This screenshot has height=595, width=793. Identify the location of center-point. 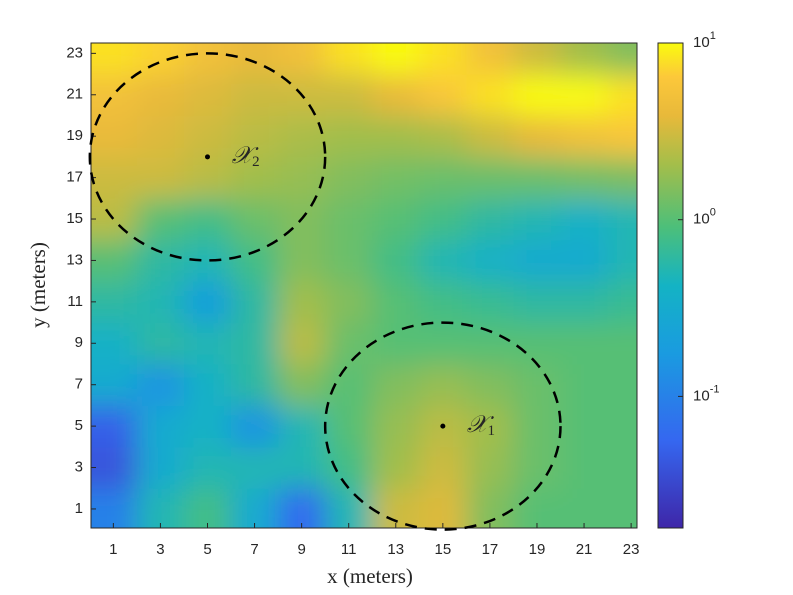
(443, 426).